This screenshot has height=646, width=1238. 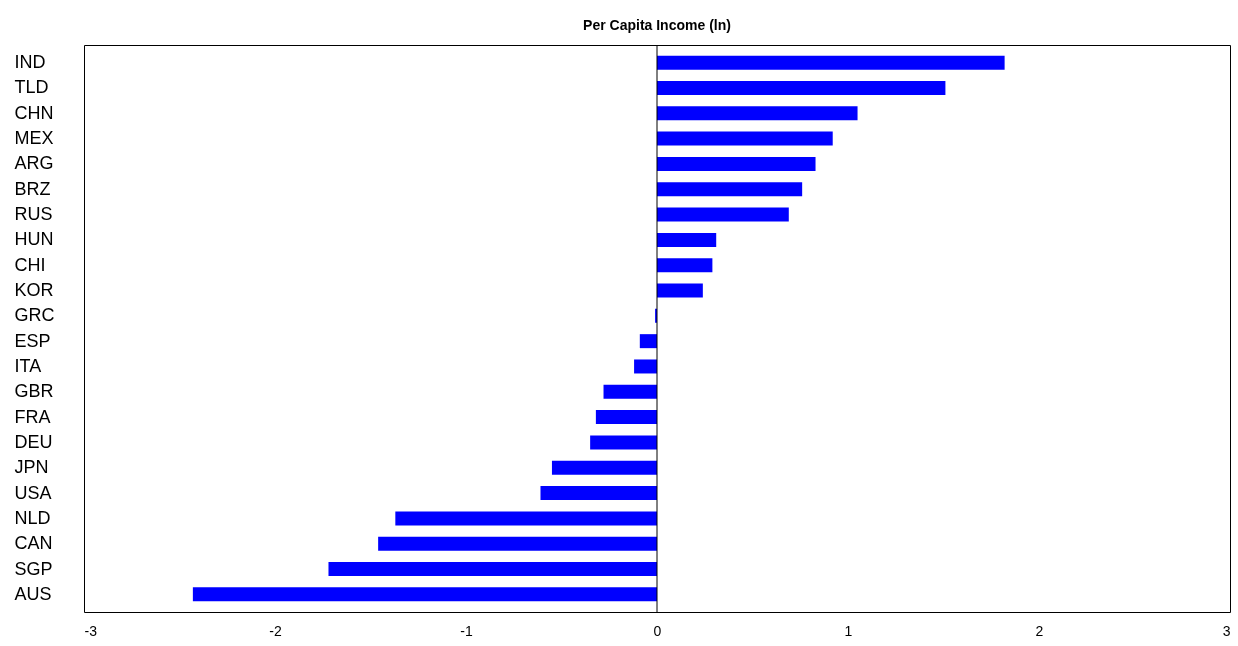 What do you see at coordinates (30, 264) in the screenshot?
I see `y-tick-label: CHI` at bounding box center [30, 264].